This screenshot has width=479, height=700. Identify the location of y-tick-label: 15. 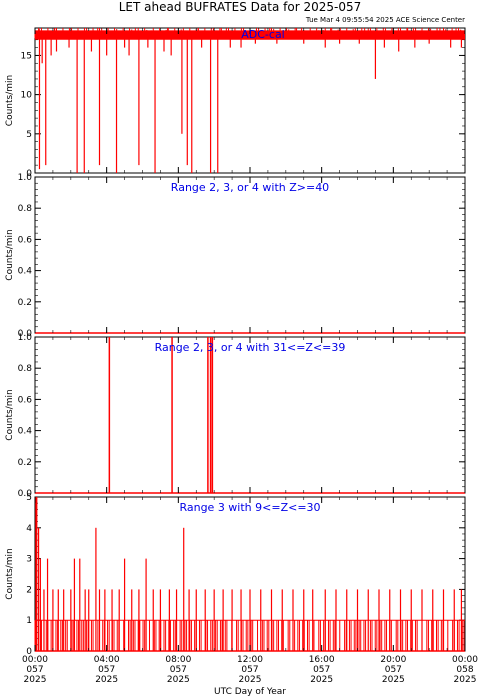
(26, 56).